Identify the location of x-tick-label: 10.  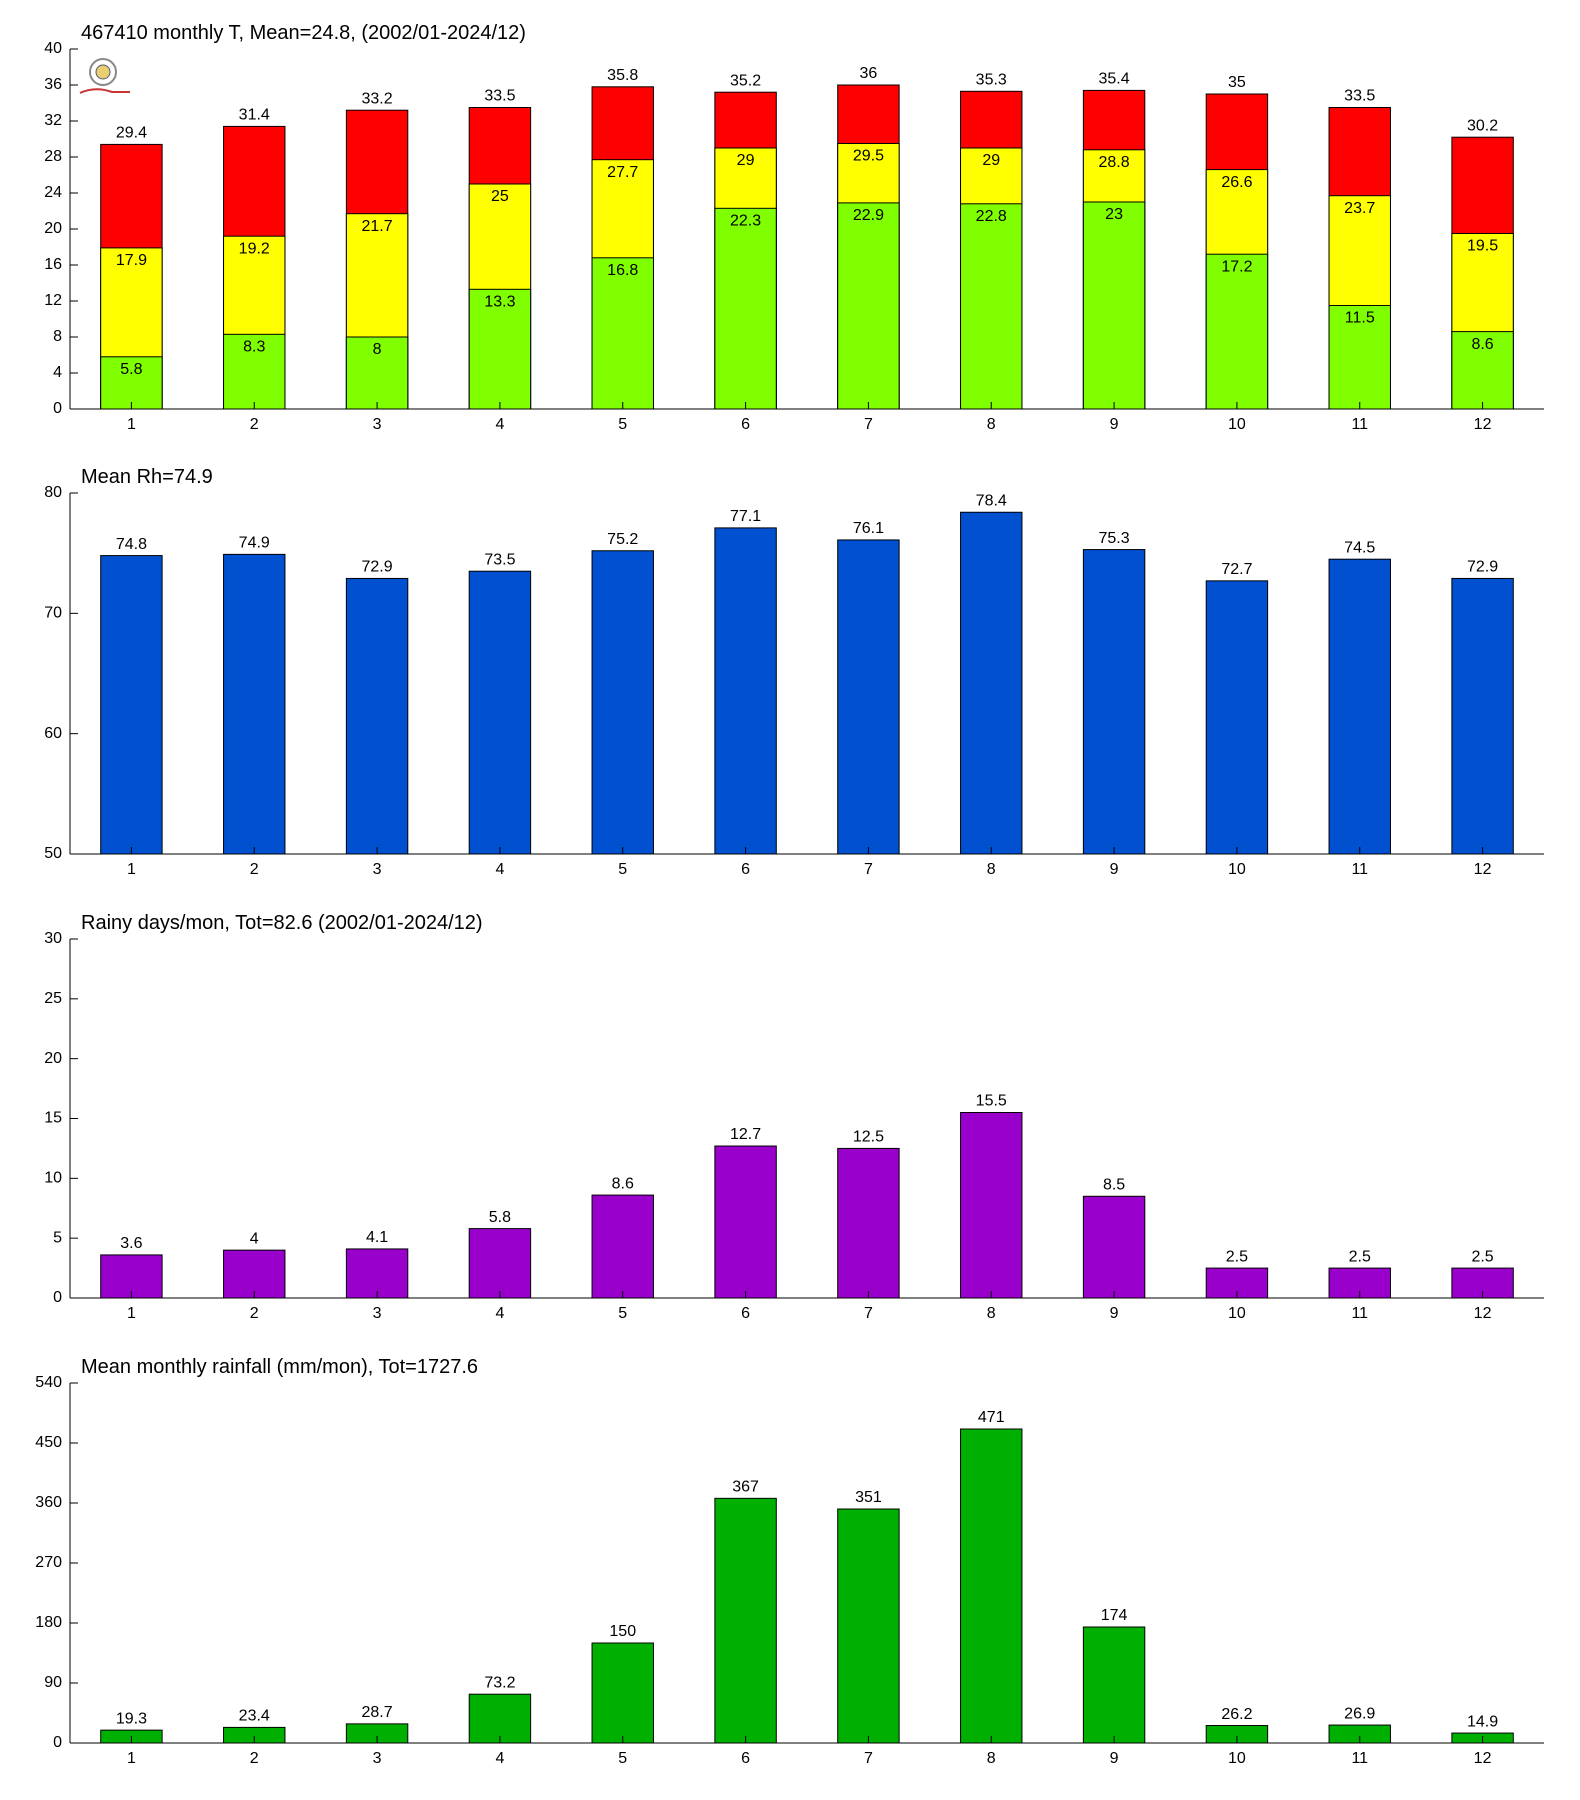
(1237, 424).